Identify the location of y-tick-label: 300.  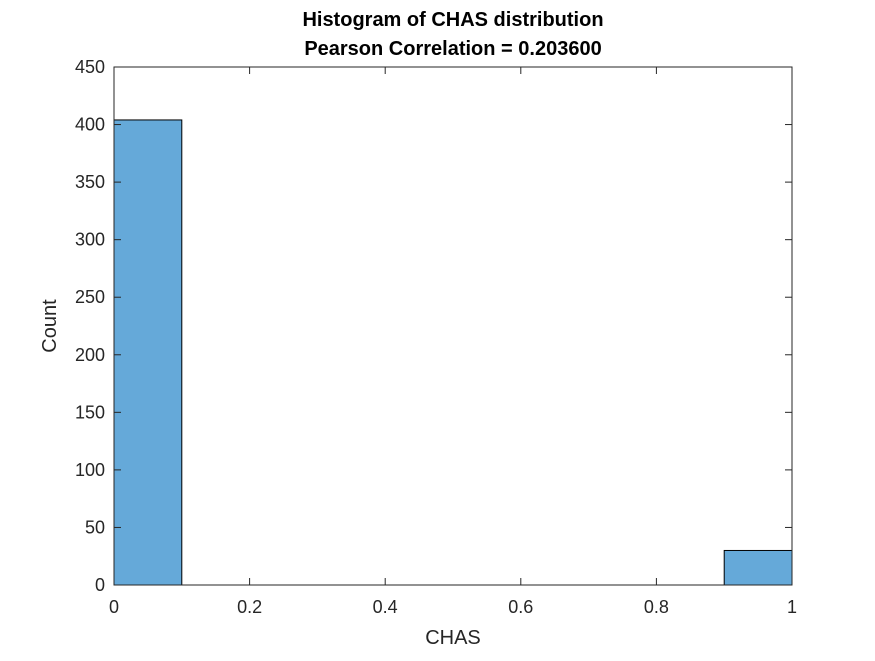
(90, 240).